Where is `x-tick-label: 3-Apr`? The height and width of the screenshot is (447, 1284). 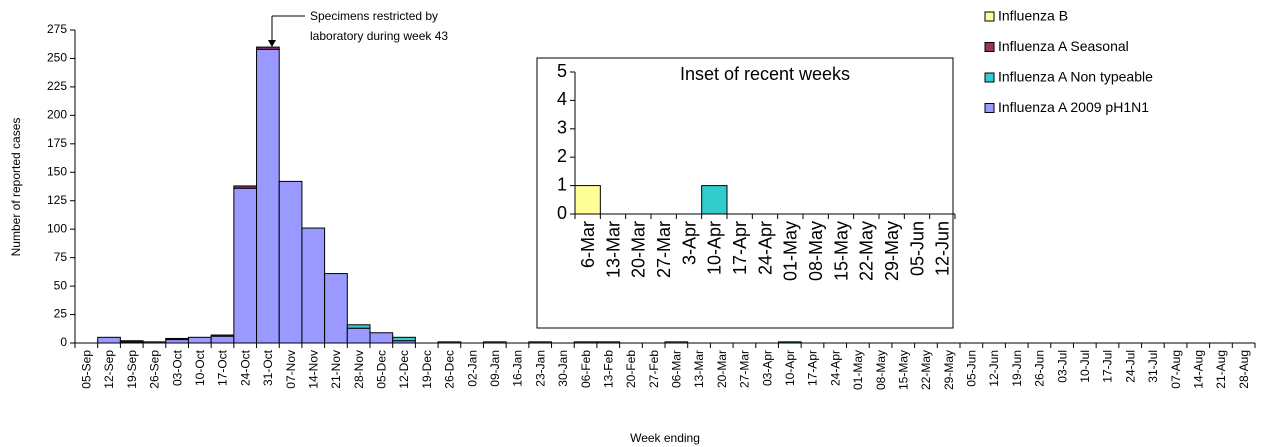 x-tick-label: 3-Apr is located at coordinates (689, 243).